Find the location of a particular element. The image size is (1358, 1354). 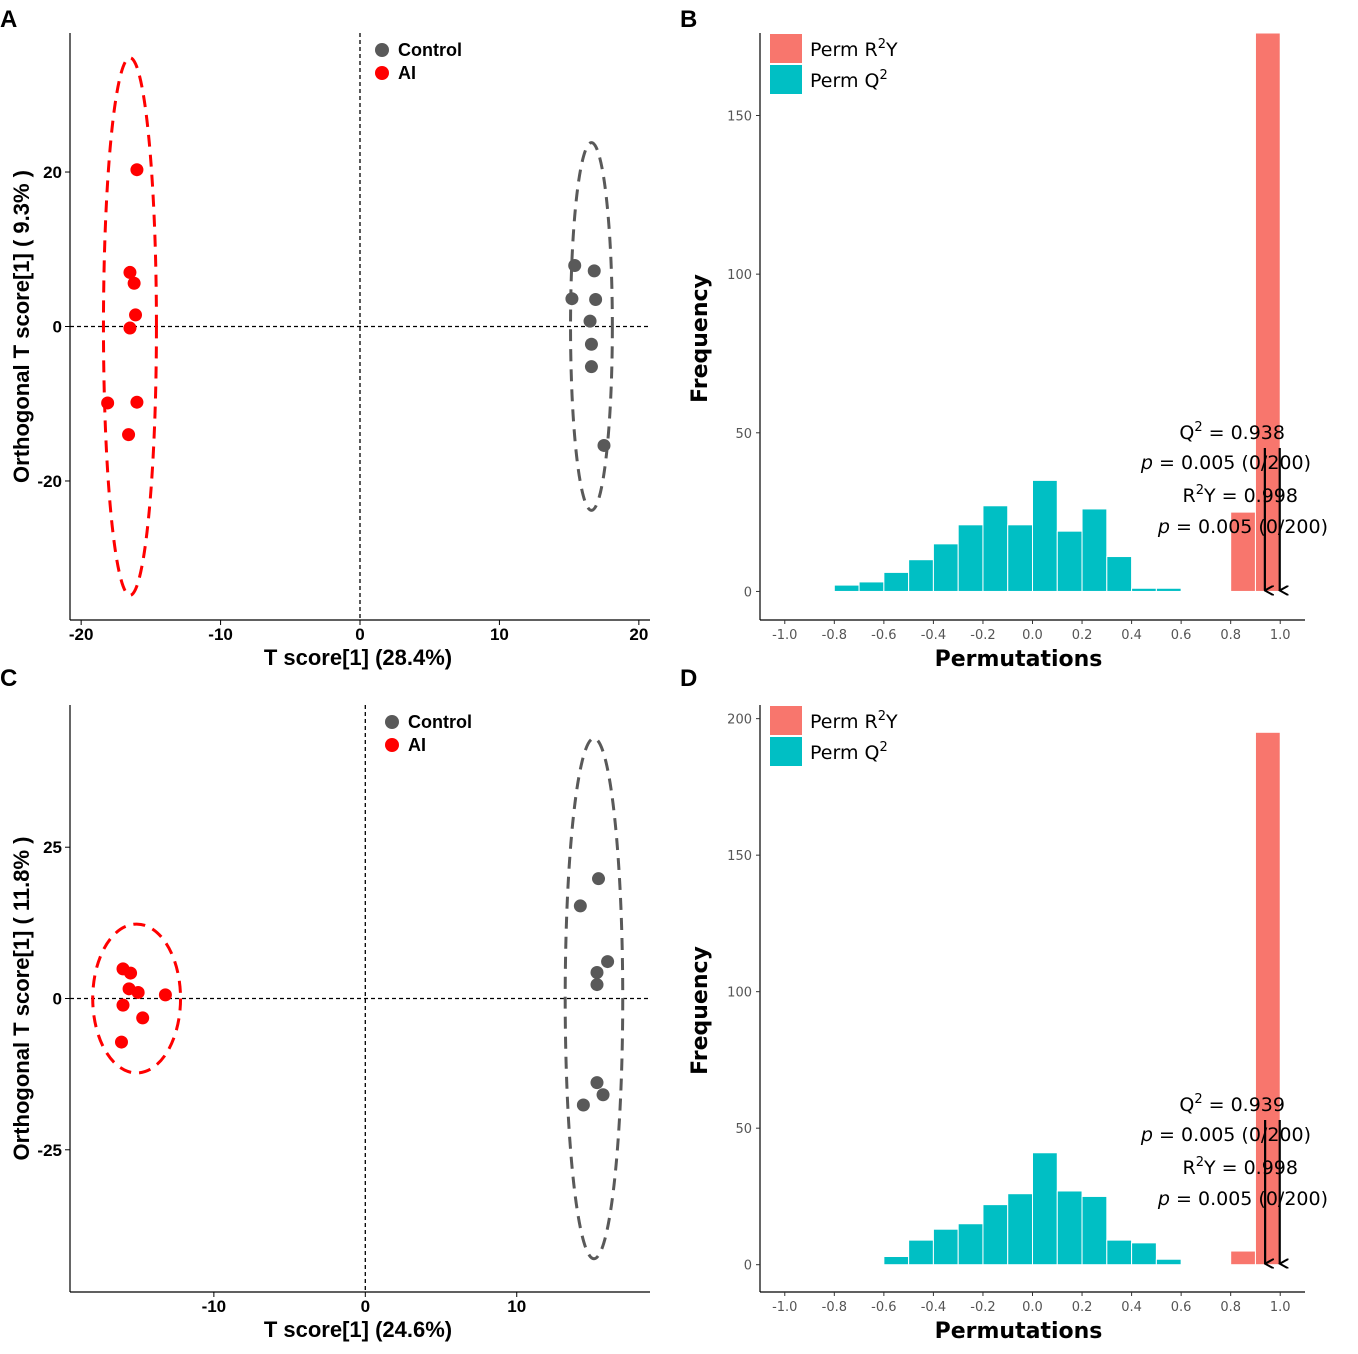

y-tick-label: 200 is located at coordinates (739, 720).